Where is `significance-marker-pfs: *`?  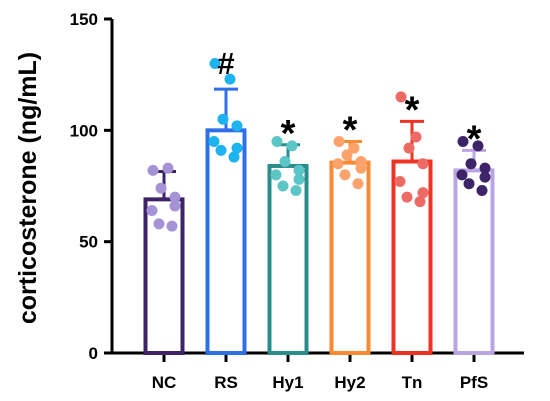 significance-marker-pfs: * is located at coordinates (474, 139).